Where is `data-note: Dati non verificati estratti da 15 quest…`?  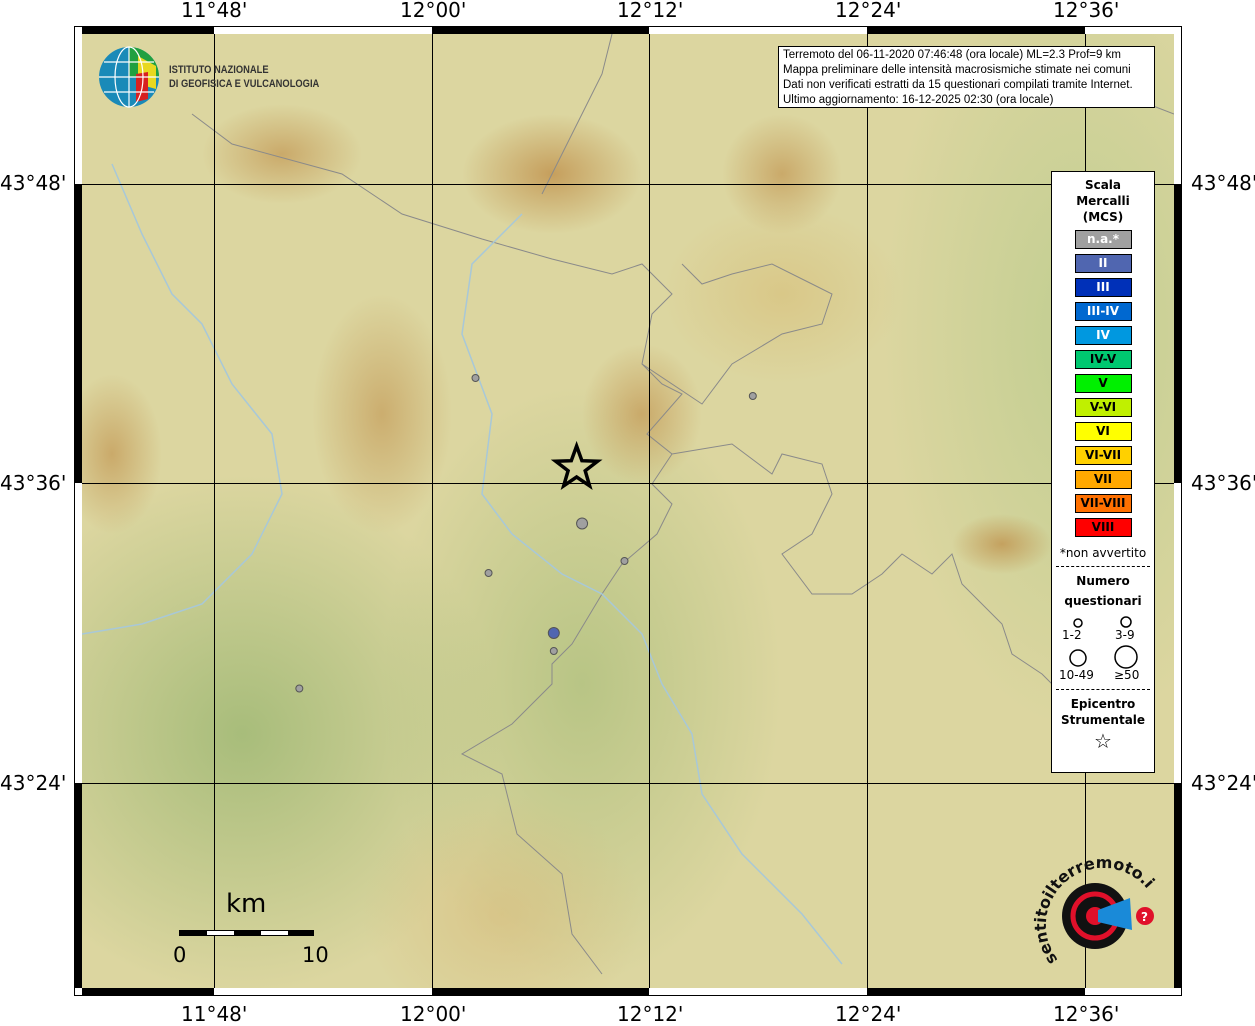 data-note: Dati non verificati estratti da 15 quest… is located at coordinates (958, 85).